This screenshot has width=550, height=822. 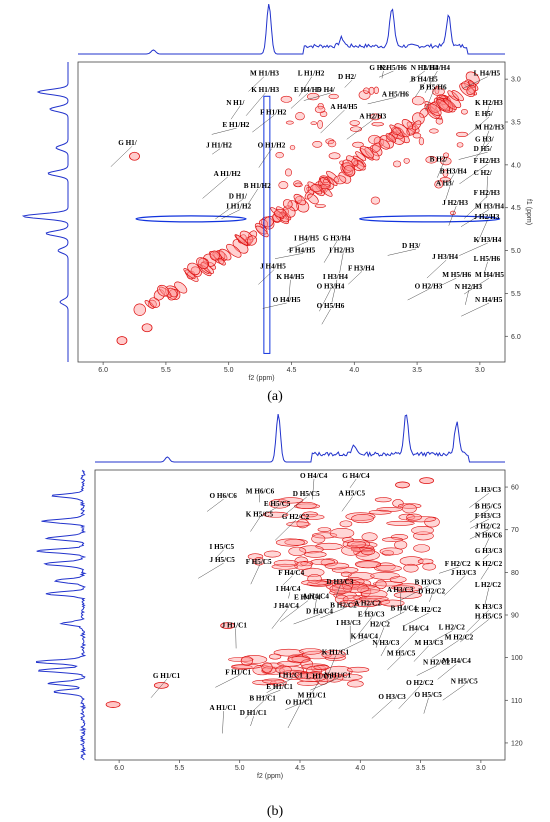 What do you see at coordinates (262, 698) in the screenshot?
I see `peak-label: B H1/C1` at bounding box center [262, 698].